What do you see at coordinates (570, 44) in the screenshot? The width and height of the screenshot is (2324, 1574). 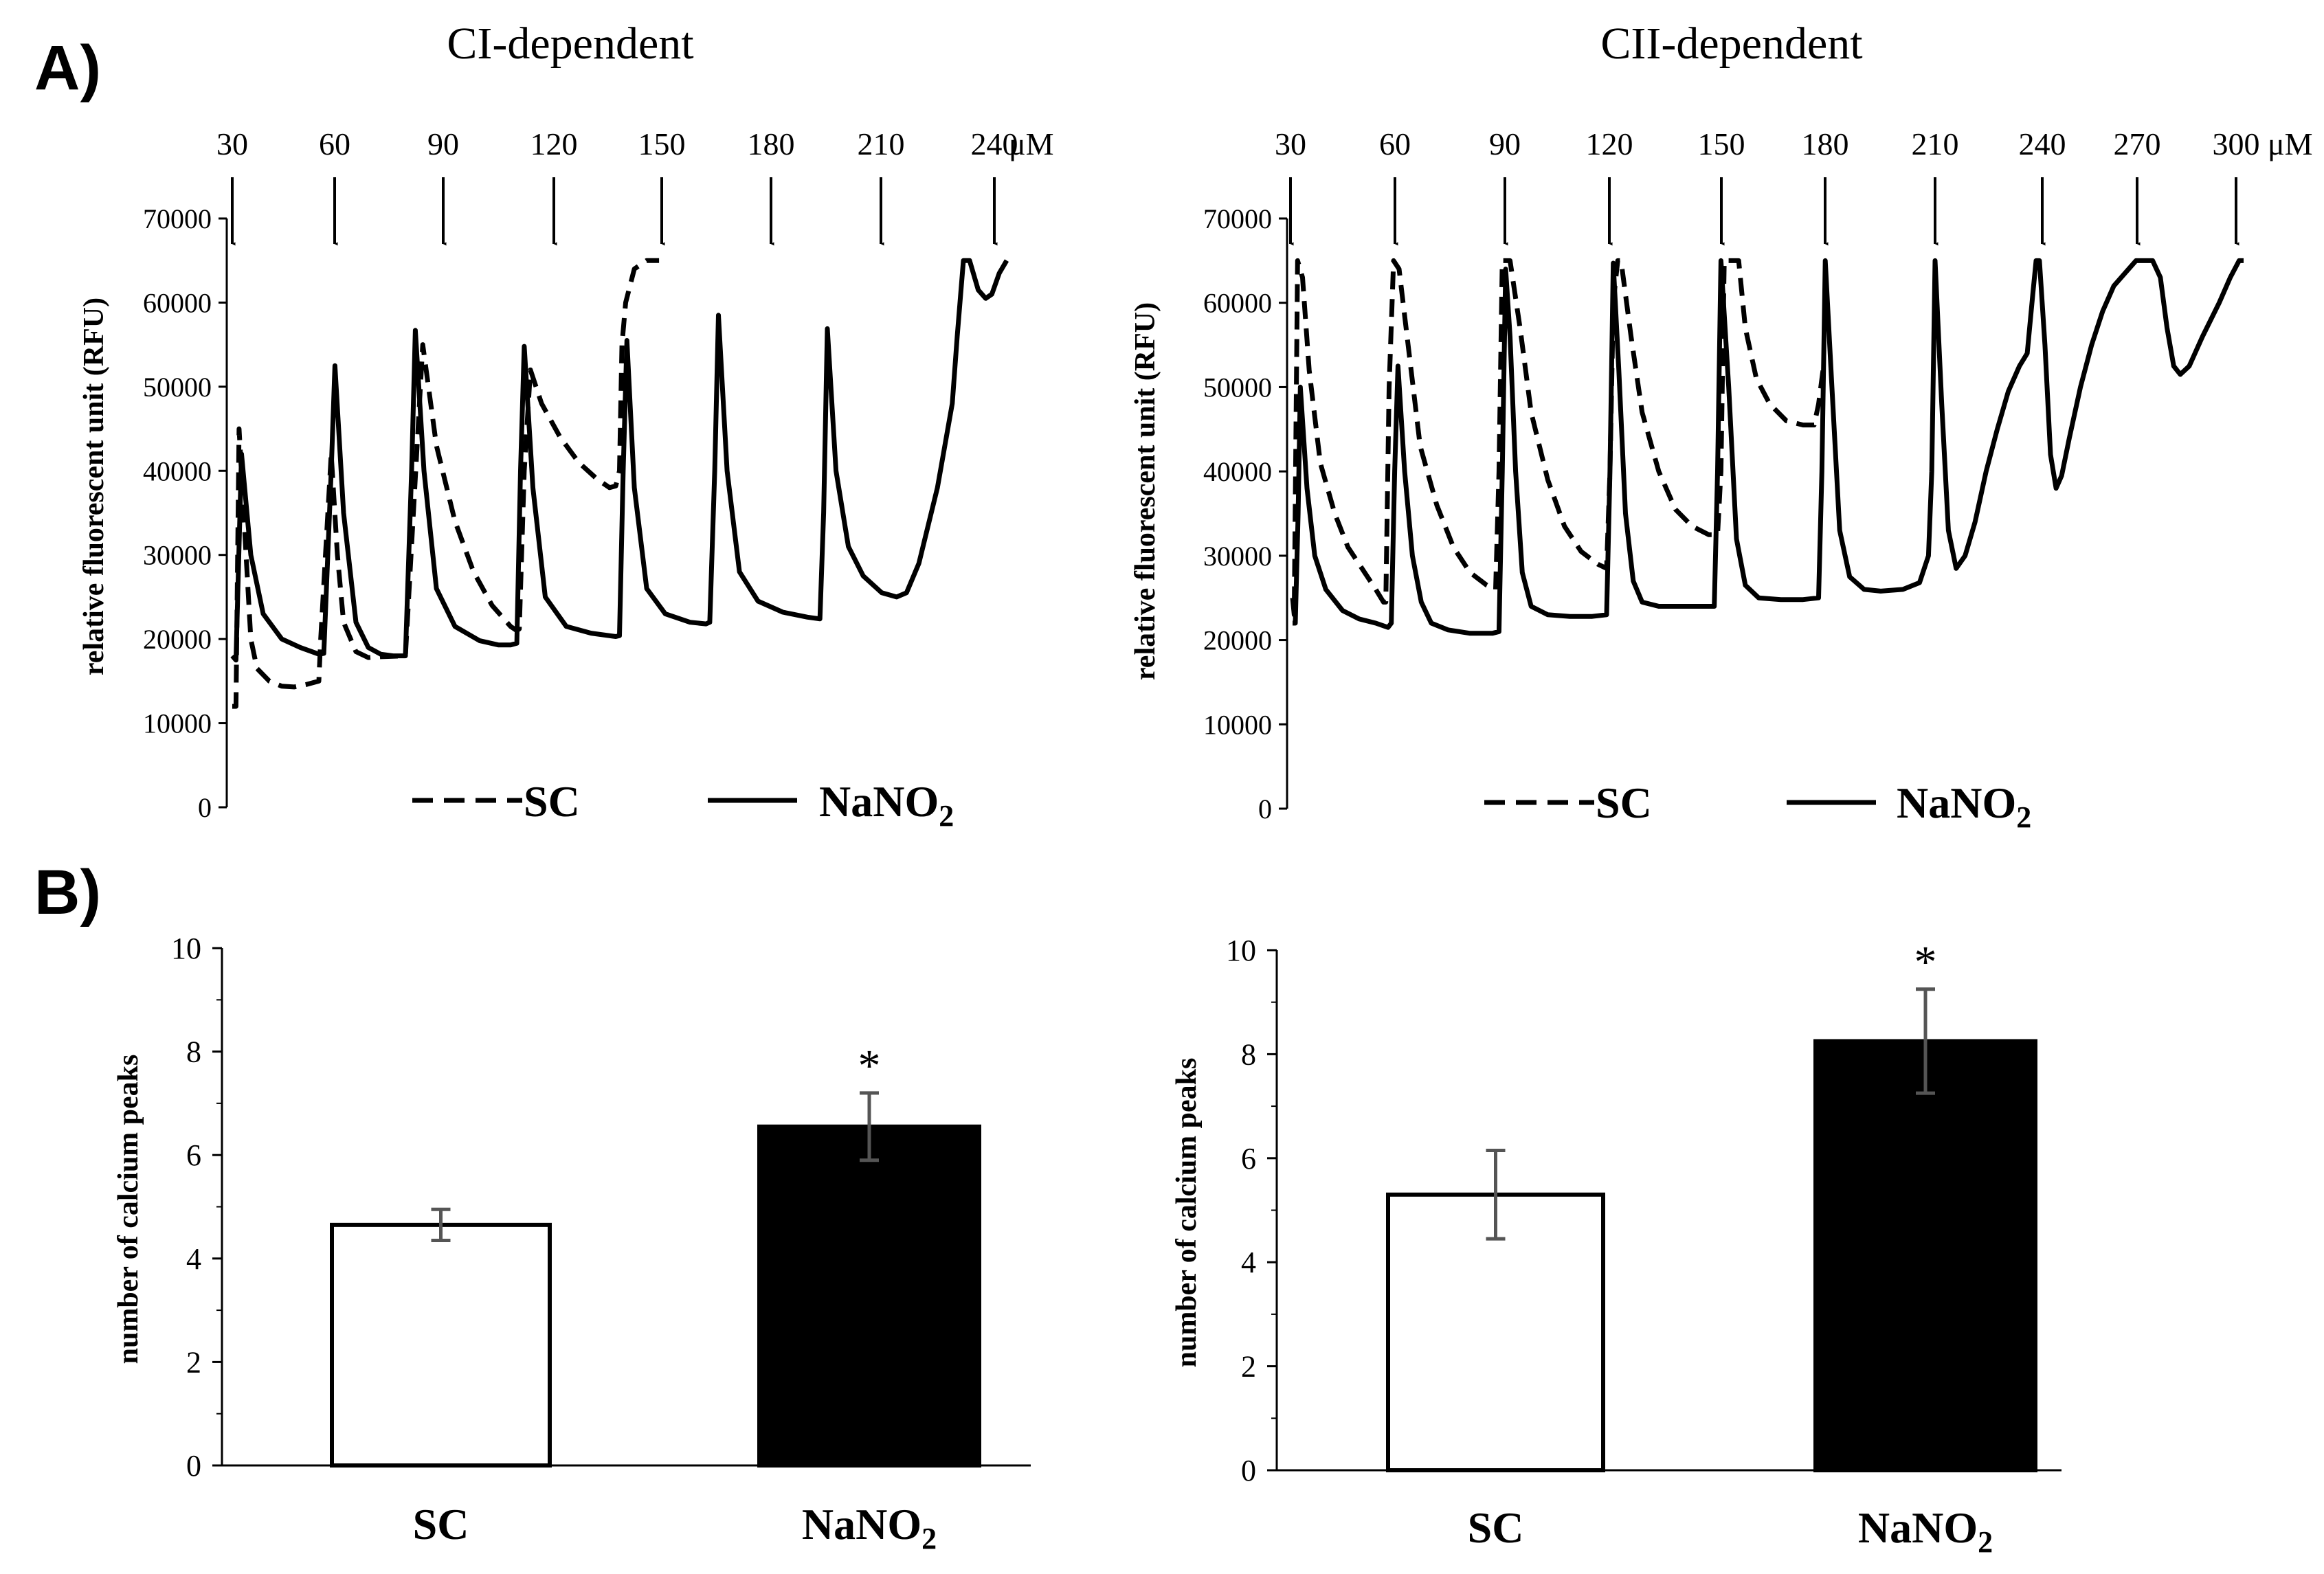 I see `chart-title-ci: CI-dependent` at bounding box center [570, 44].